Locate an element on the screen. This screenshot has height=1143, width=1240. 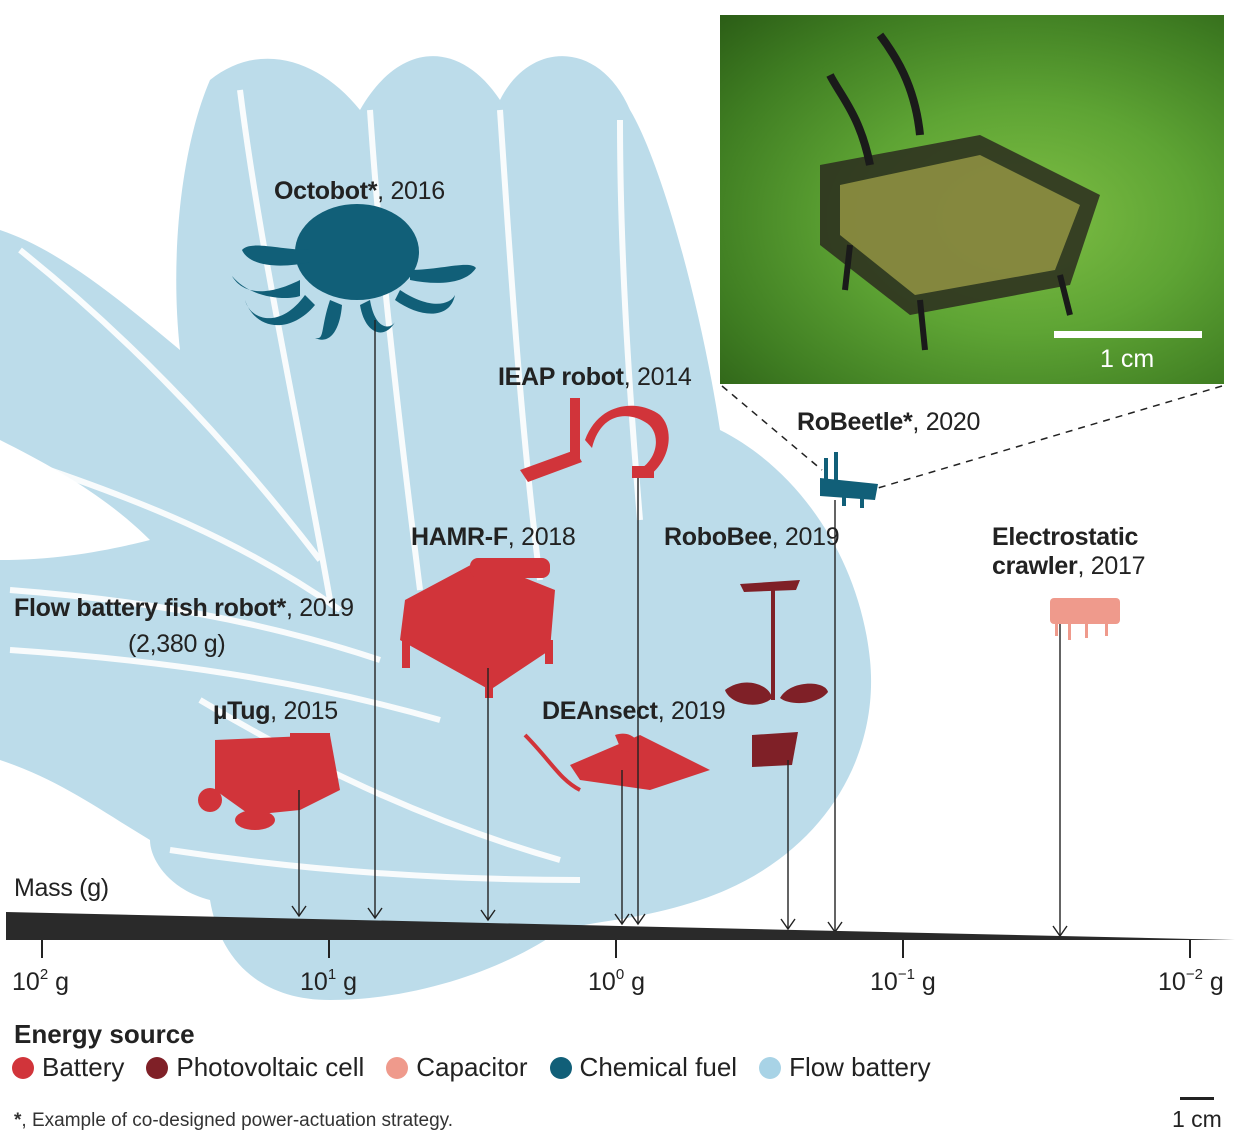
label-electro-1: Electrostatic is located at coordinates (1065, 537).